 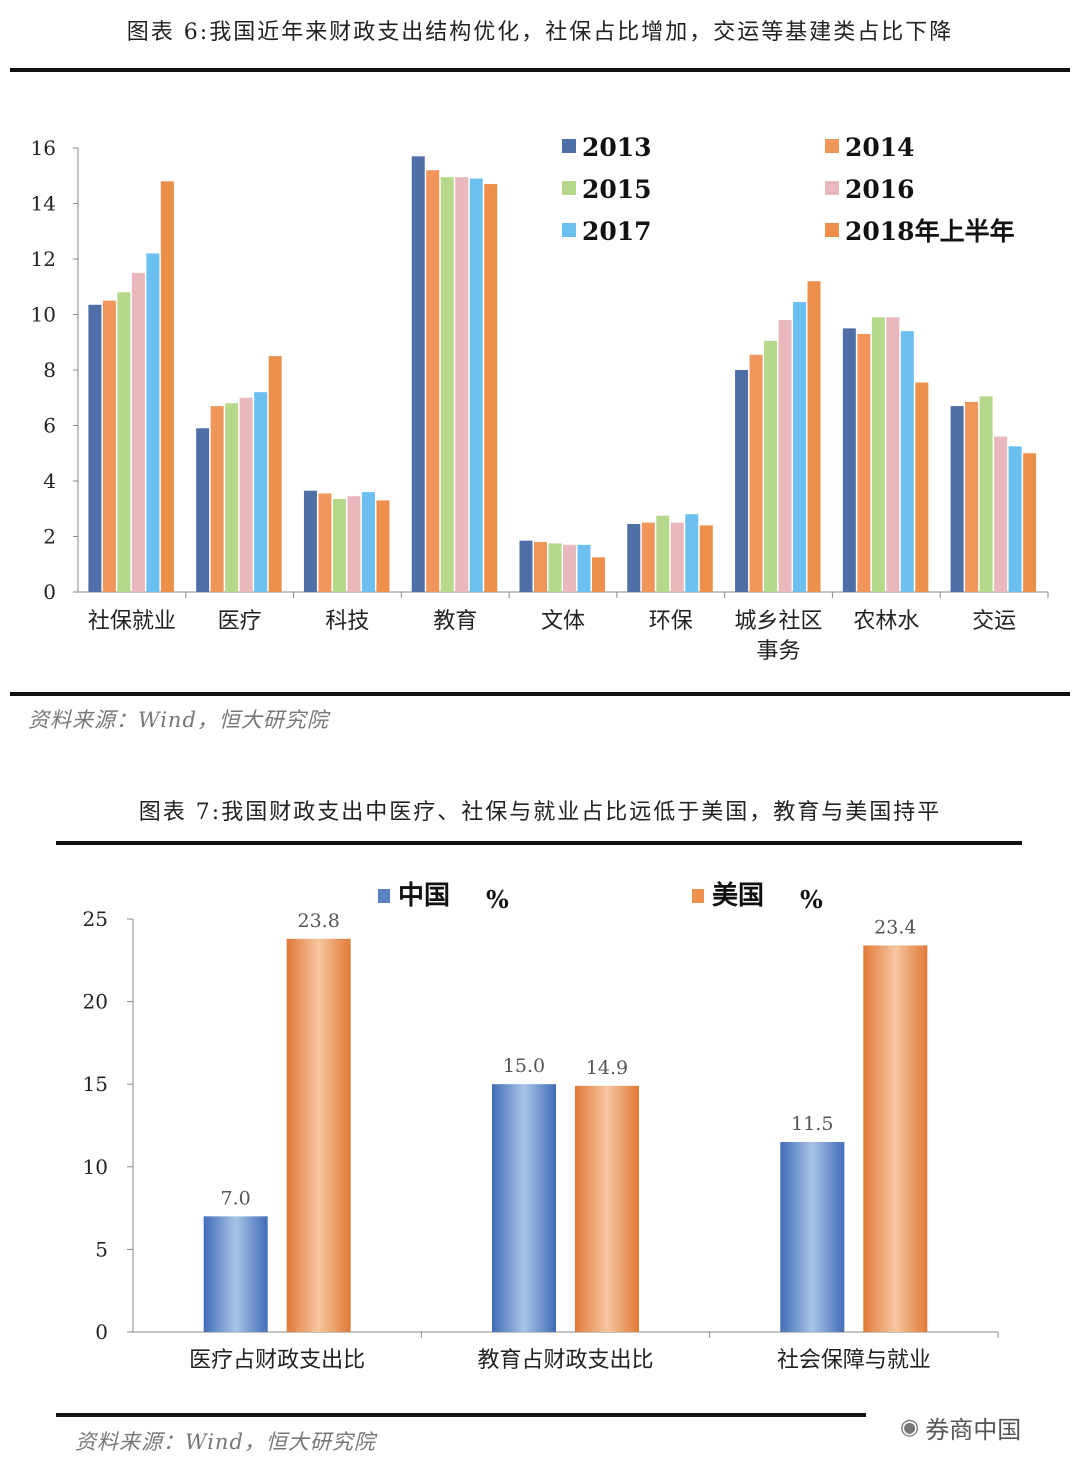 What do you see at coordinates (617, 189) in the screenshot?
I see `legend-label: 2015` at bounding box center [617, 189].